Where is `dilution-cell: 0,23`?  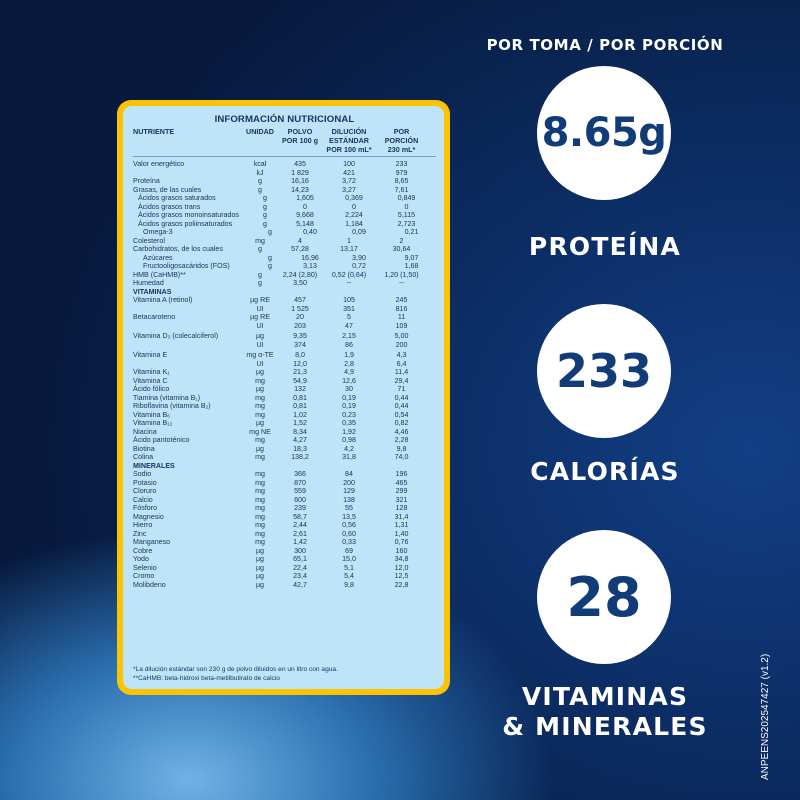 dilution-cell: 0,23 is located at coordinates (349, 414).